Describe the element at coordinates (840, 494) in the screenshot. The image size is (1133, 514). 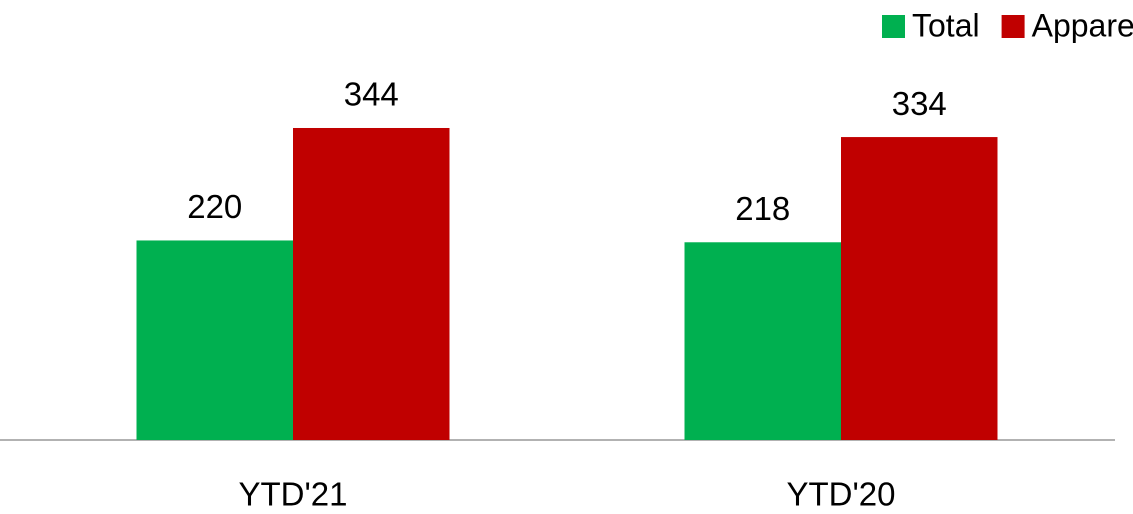
I see `x-tick-label: YTD'20` at that location.